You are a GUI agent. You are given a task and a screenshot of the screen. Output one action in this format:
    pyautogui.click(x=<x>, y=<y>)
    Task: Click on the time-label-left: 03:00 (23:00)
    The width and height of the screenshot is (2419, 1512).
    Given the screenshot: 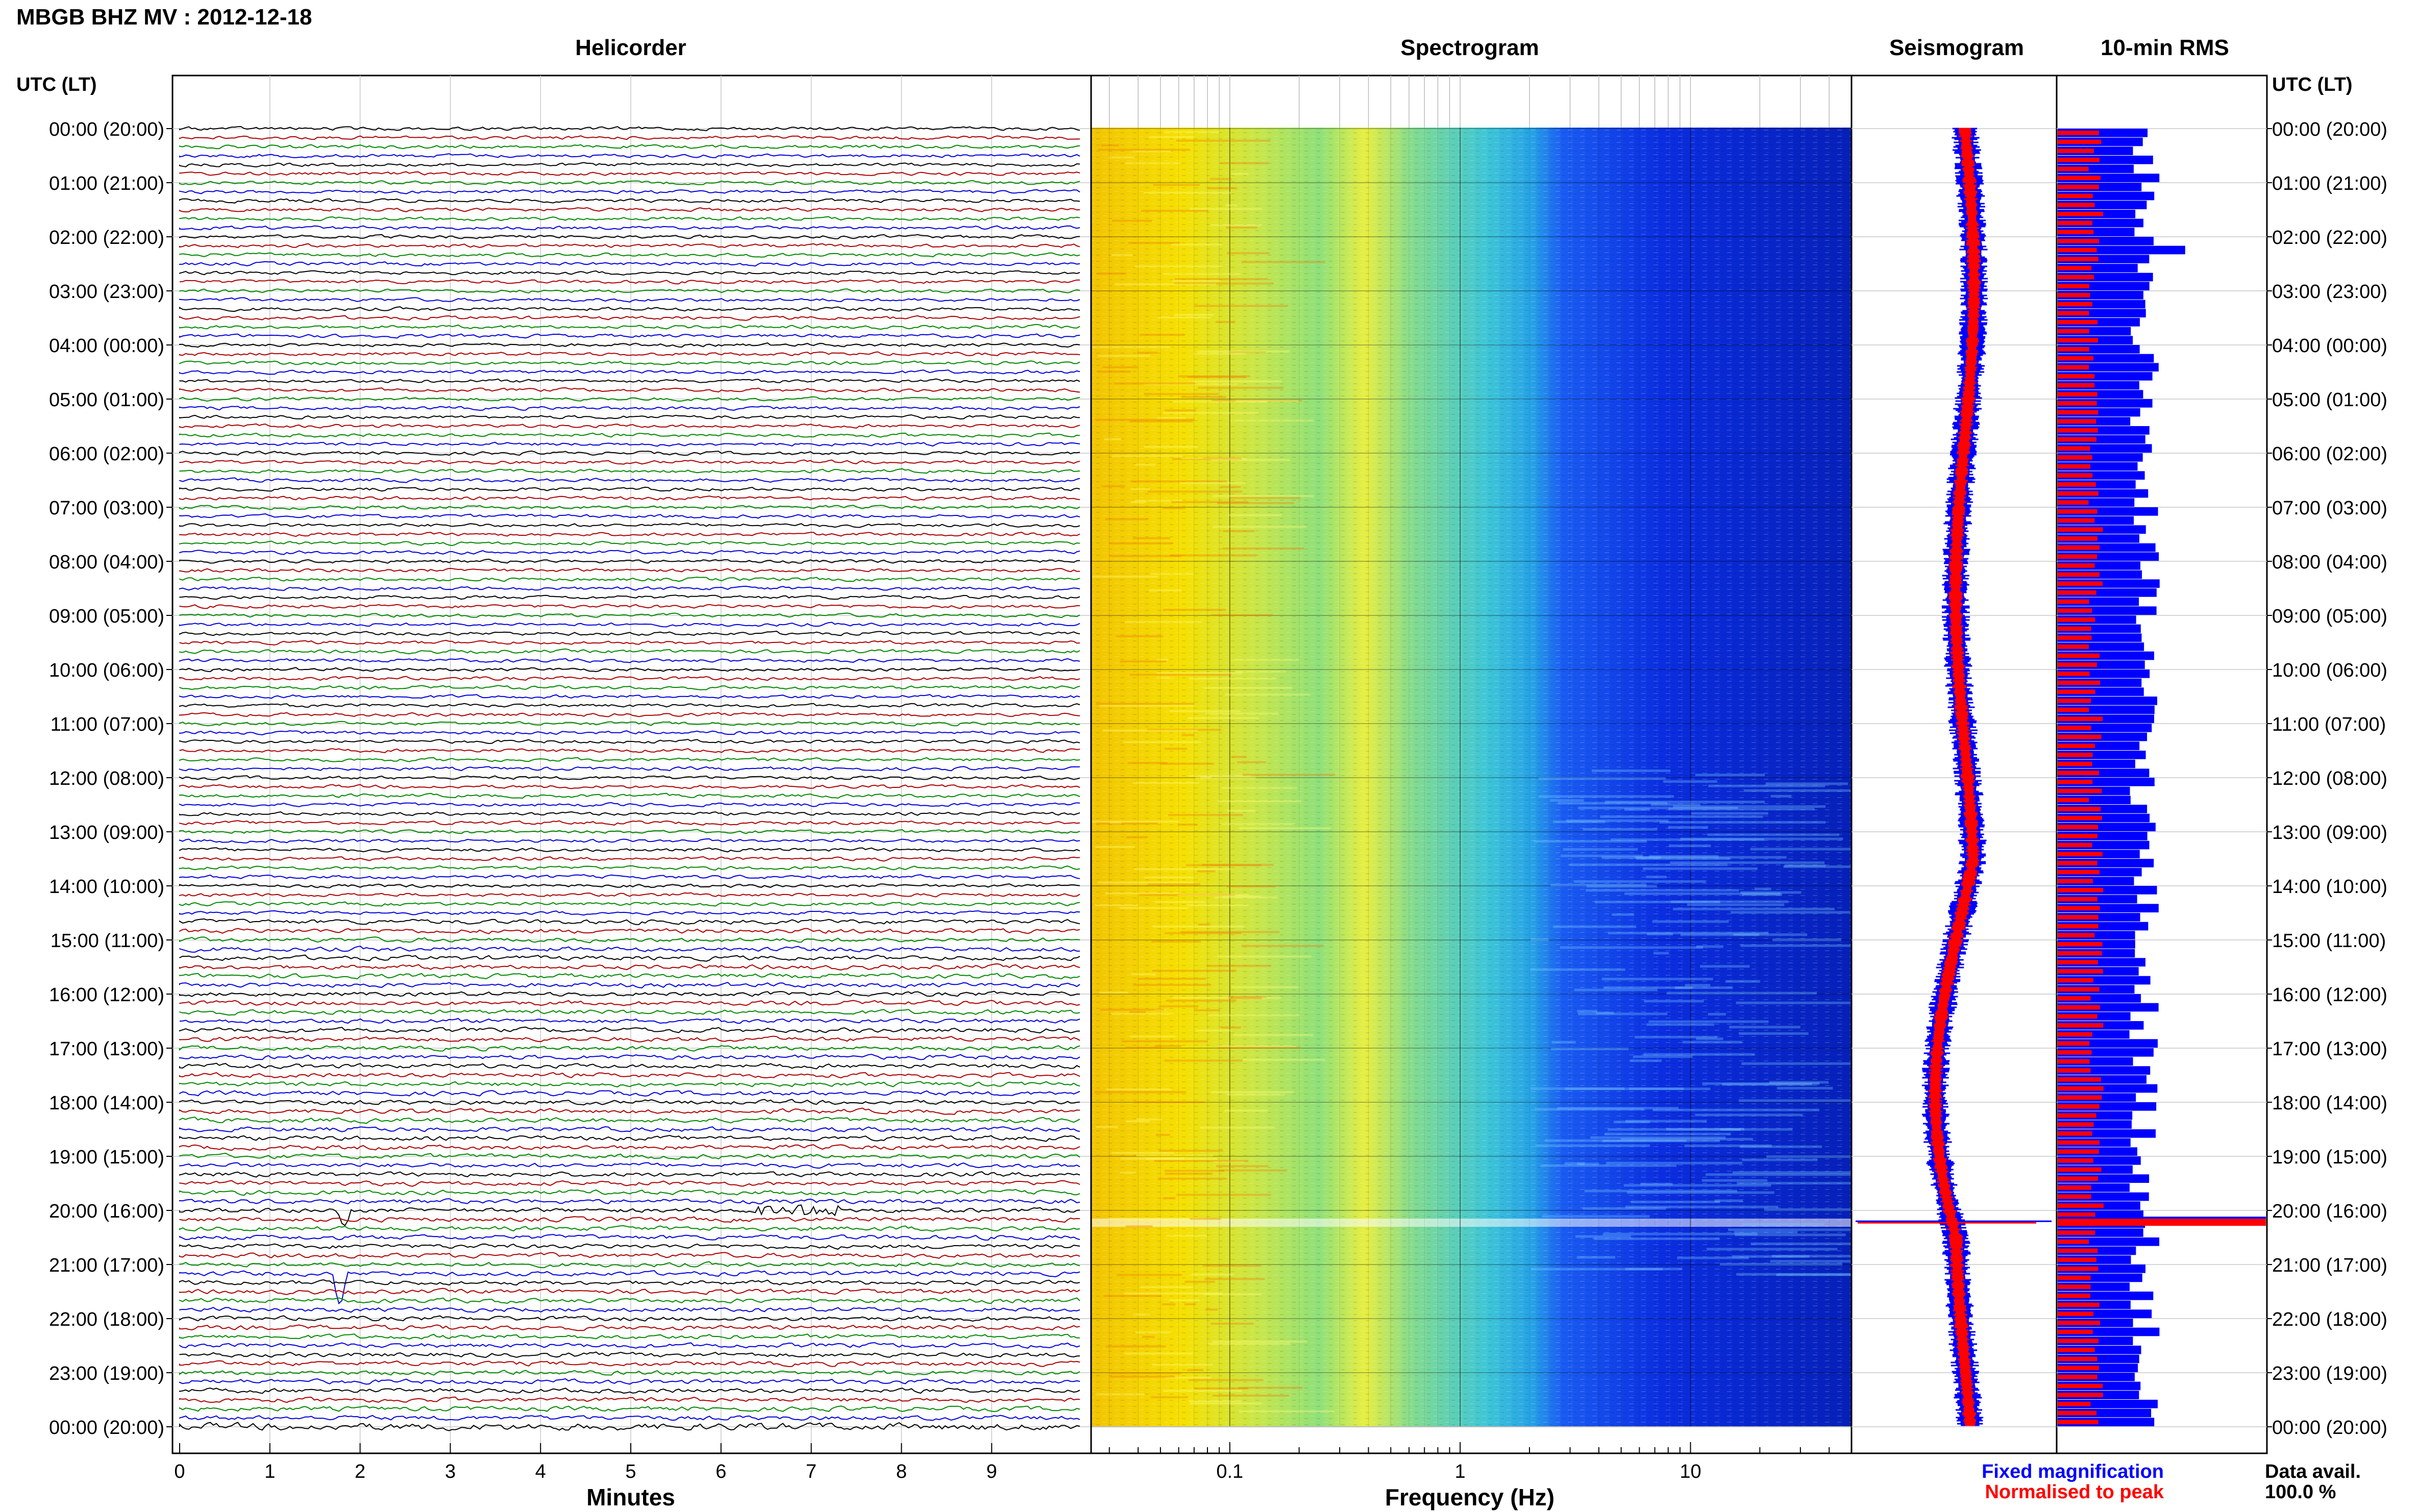 What is the action you would take?
    pyautogui.click(x=106, y=292)
    